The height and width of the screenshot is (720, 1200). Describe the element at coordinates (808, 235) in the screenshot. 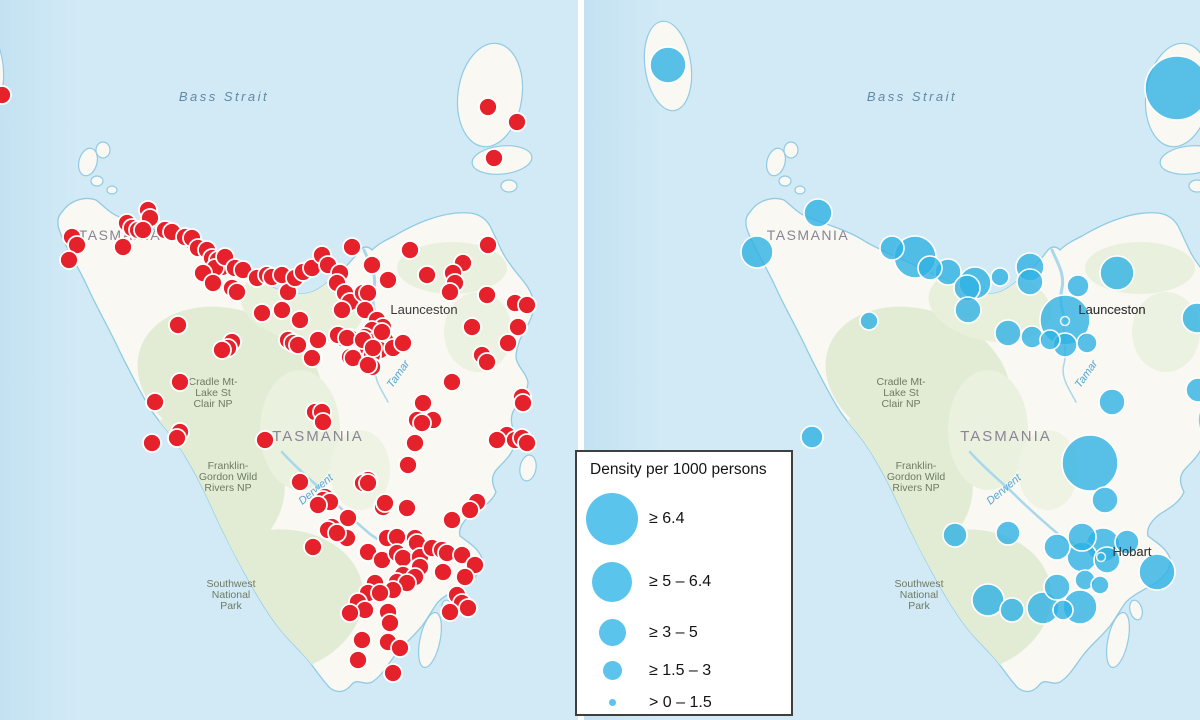

I see `map-label-tasmania-nw: TASMANIA` at that location.